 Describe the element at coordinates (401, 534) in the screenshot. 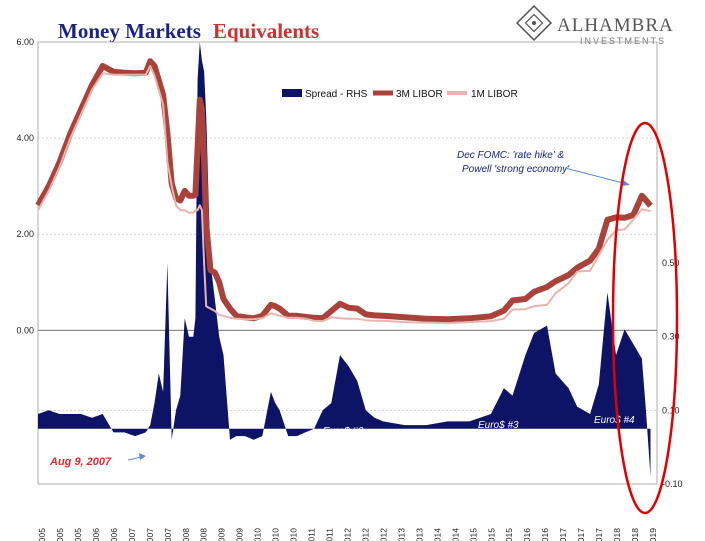

I see `x-tick-label: 5/3/2013` at that location.